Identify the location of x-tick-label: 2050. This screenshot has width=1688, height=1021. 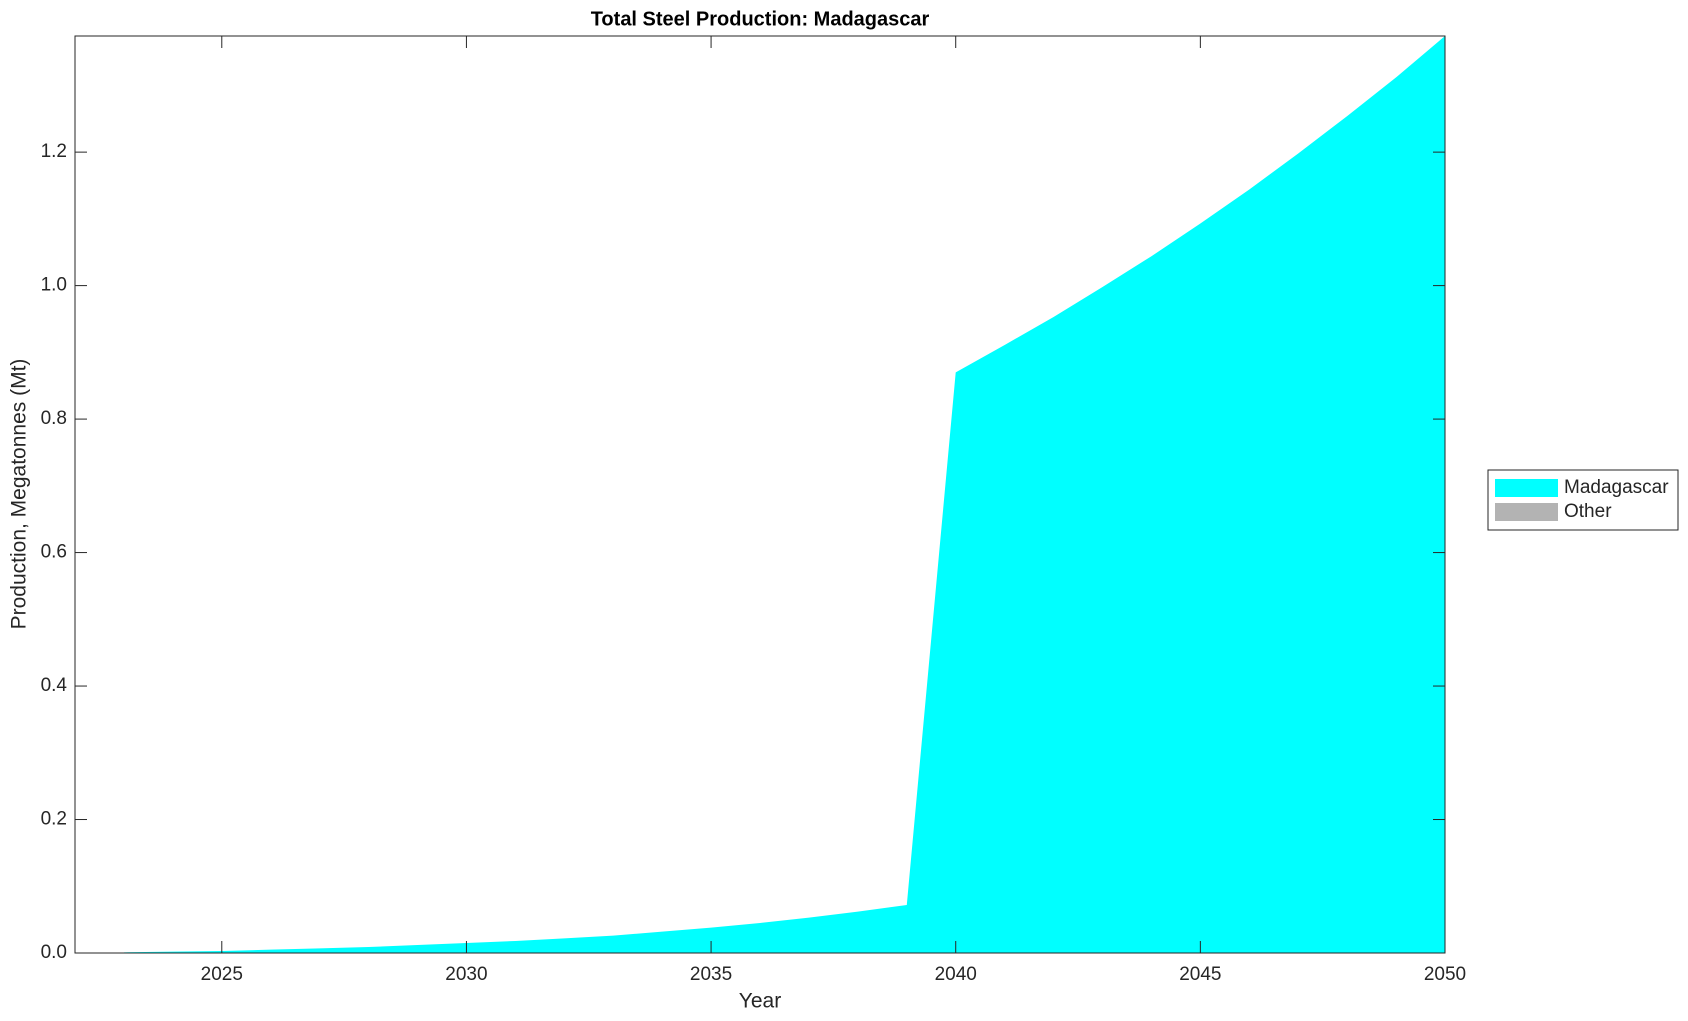
(1445, 974).